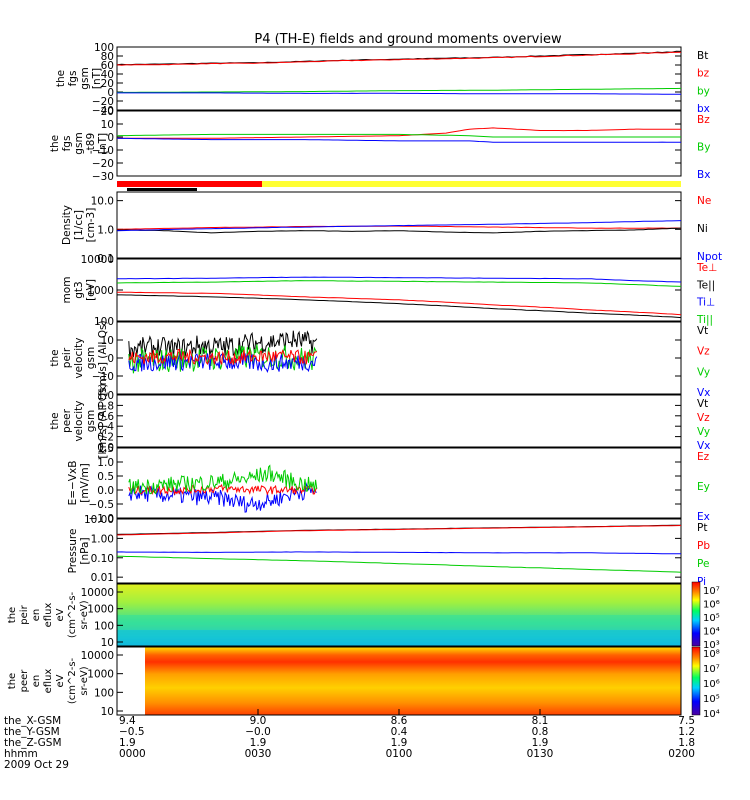 This screenshot has height=800, width=750. I want to click on y-tick-label: 0.01, so click(102, 578).